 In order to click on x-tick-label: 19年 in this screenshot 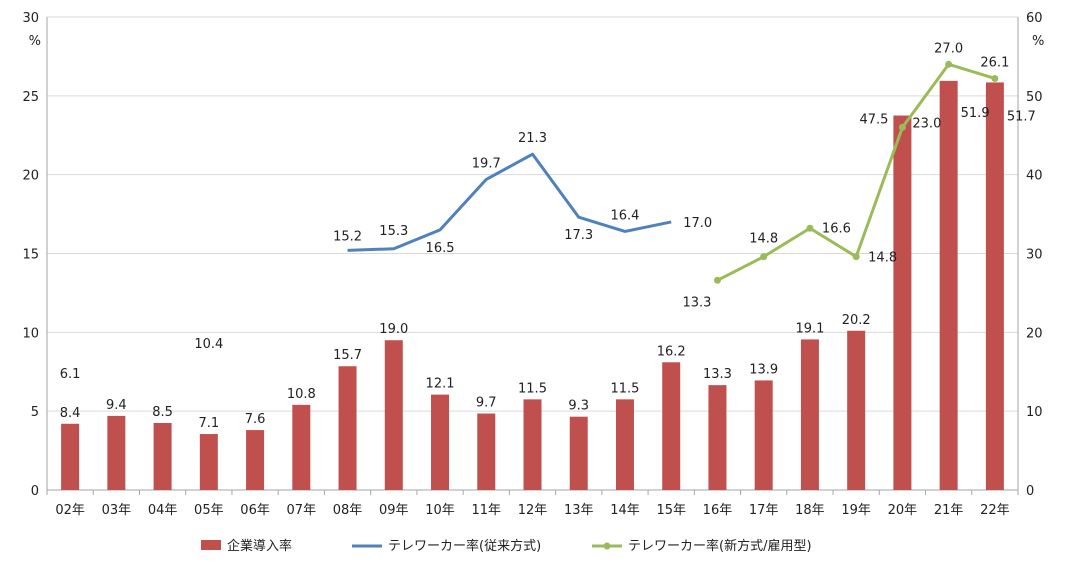, I will do `click(856, 510)`.